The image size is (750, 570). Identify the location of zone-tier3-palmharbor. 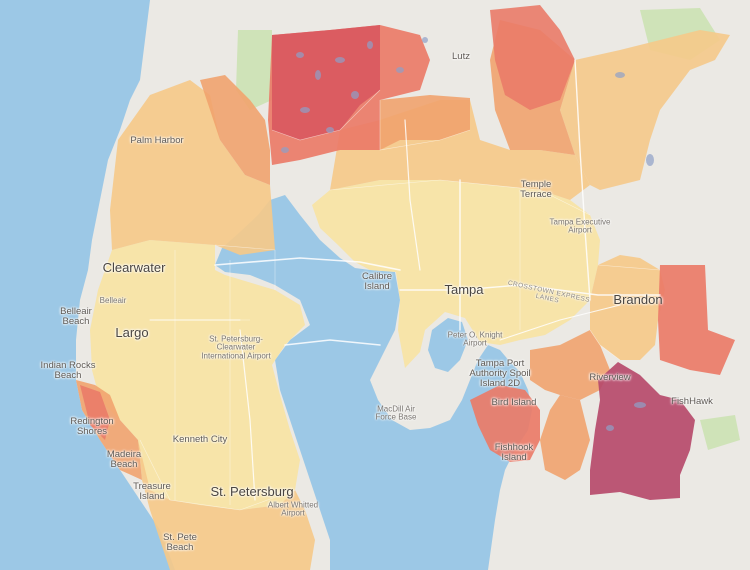
(235, 130).